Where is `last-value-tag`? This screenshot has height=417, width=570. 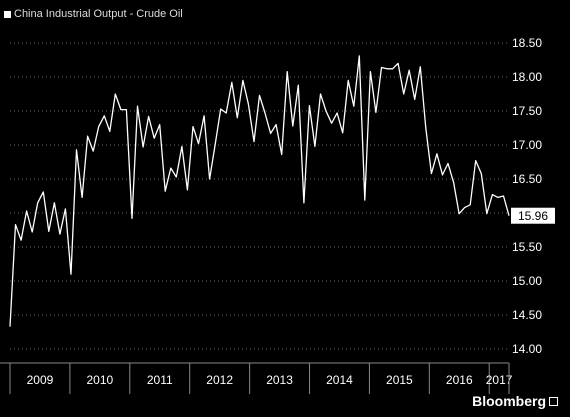 last-value-tag is located at coordinates (533, 215).